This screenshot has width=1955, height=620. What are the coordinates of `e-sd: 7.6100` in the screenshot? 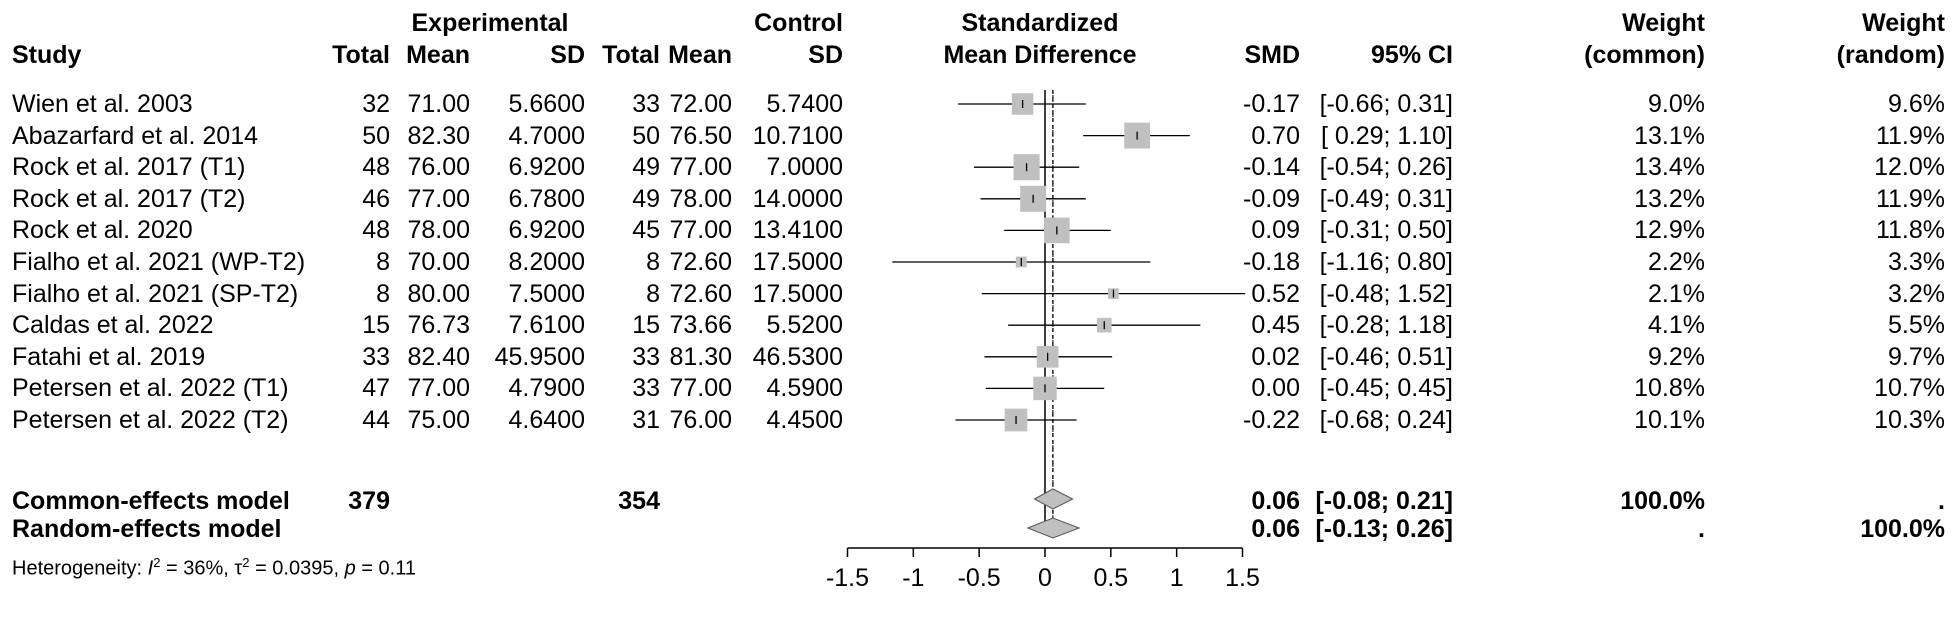 It's located at (546, 325).